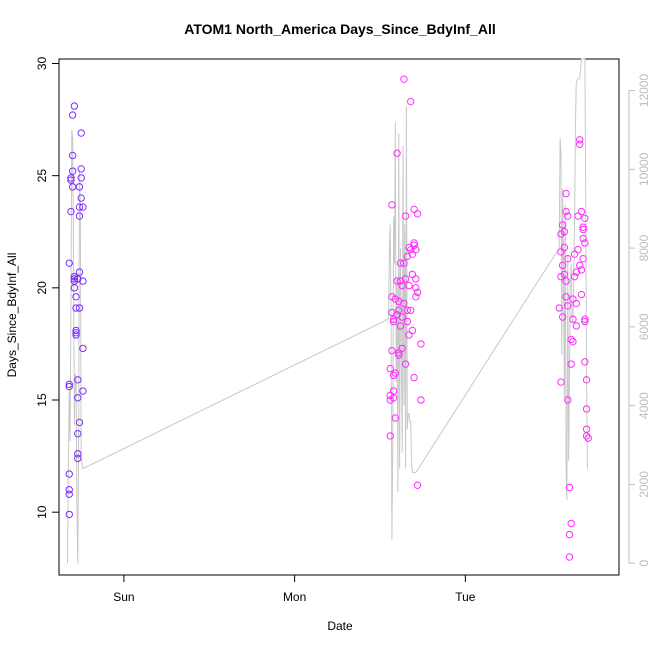 The image size is (650, 650). What do you see at coordinates (123, 597) in the screenshot?
I see `x-tick-label: Sun` at bounding box center [123, 597].